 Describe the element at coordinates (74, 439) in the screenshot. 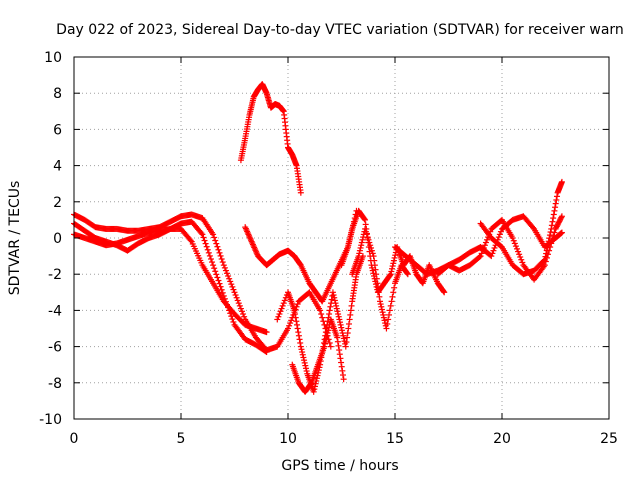

I see `x-tick-label: 0` at that location.